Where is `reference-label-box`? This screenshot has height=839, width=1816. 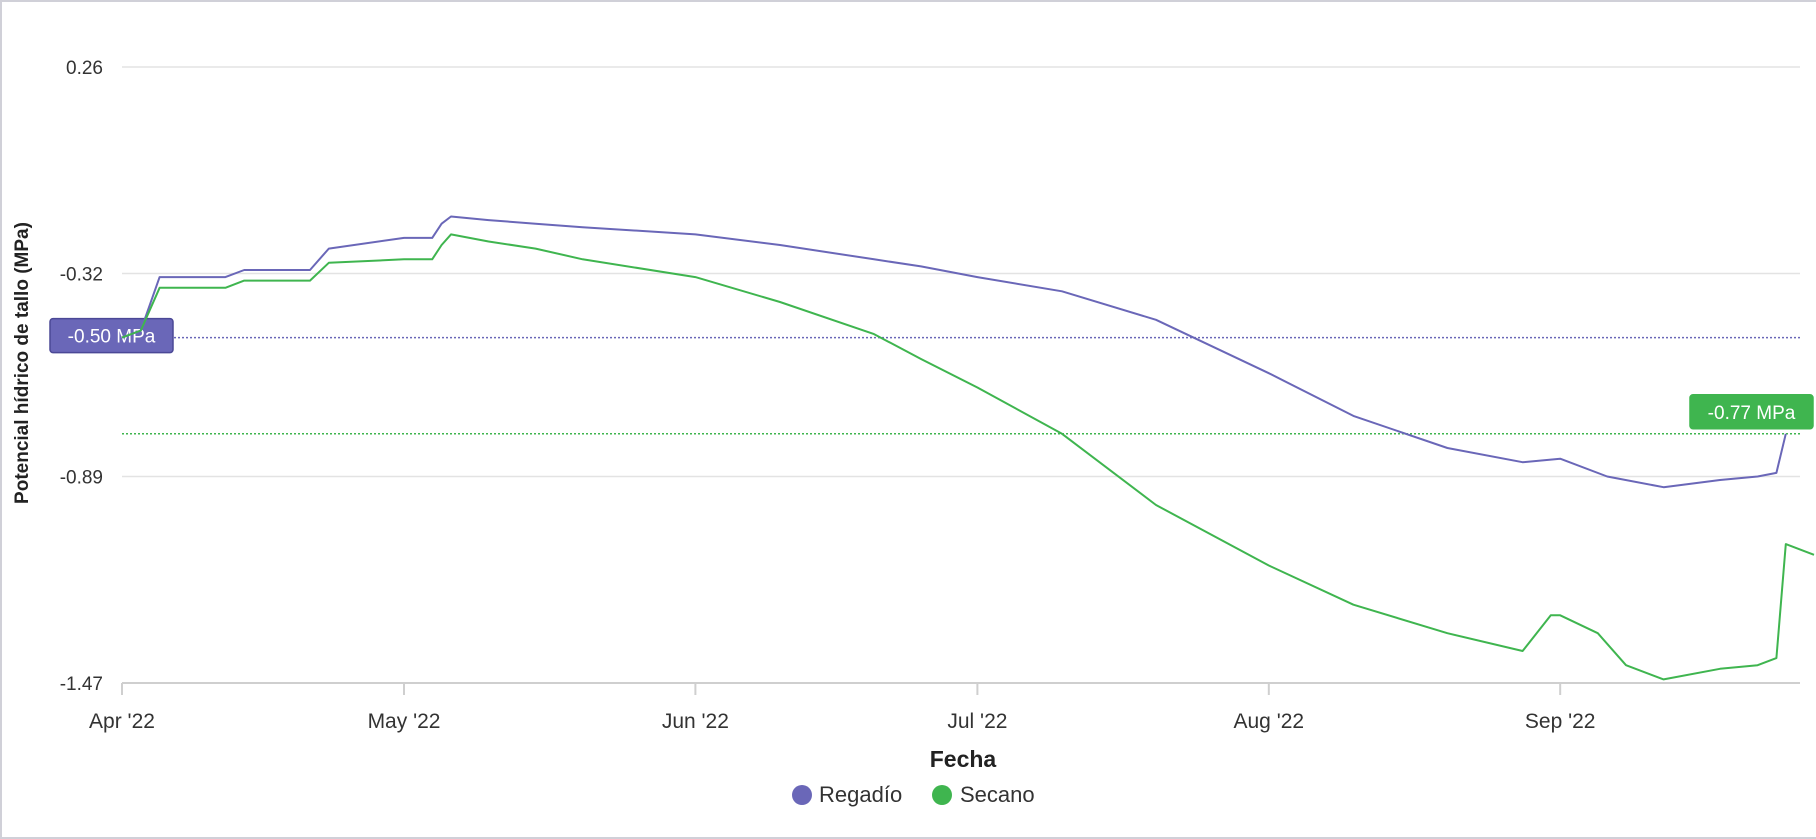
reference-label-box is located at coordinates (1751, 412).